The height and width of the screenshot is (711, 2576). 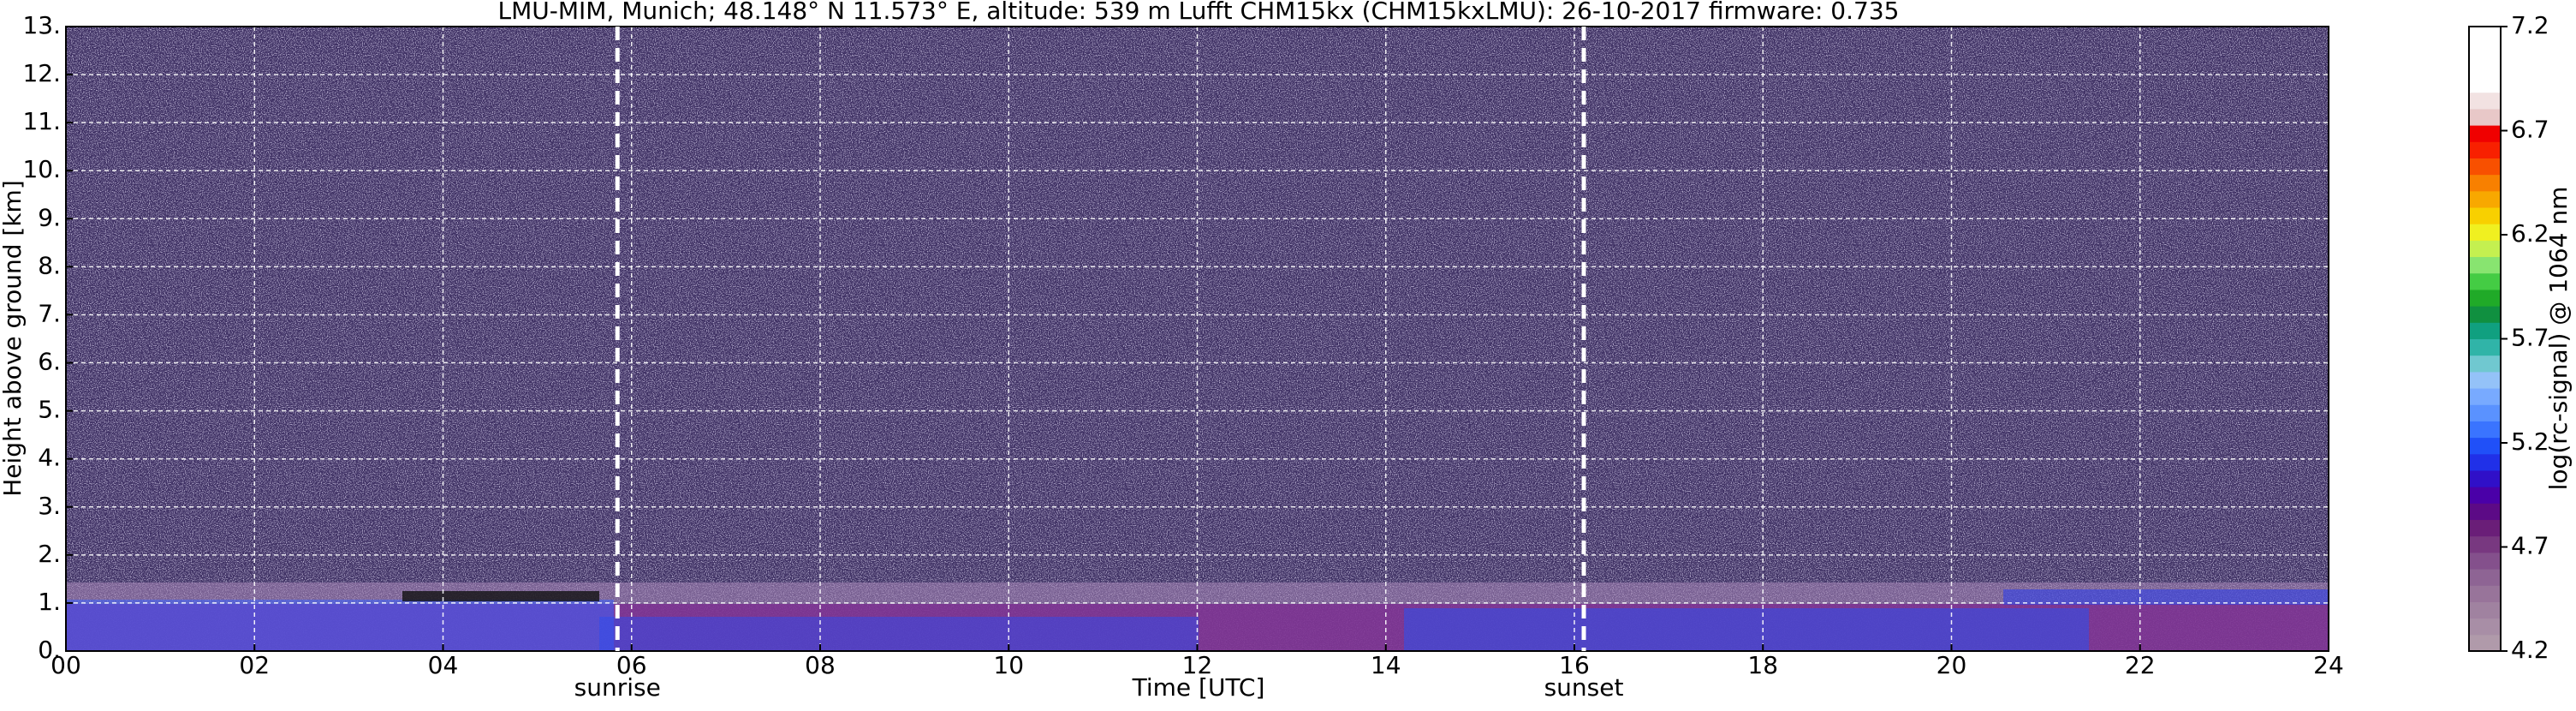 I want to click on y-tick-label: 3., so click(x=49, y=506).